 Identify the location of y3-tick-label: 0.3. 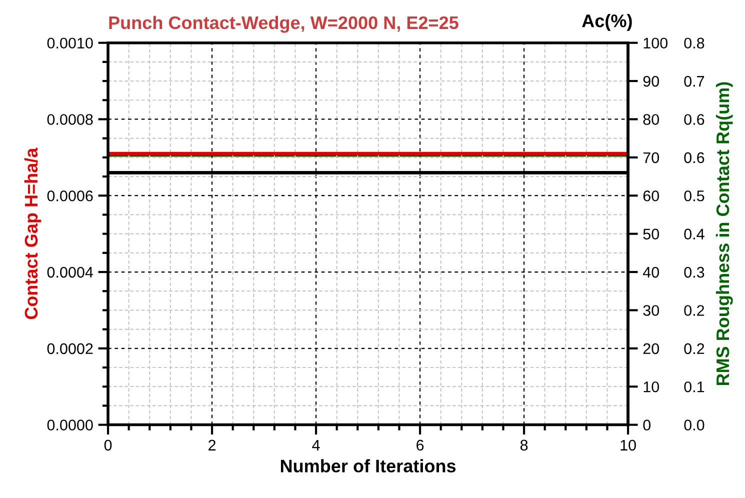
(694, 272).